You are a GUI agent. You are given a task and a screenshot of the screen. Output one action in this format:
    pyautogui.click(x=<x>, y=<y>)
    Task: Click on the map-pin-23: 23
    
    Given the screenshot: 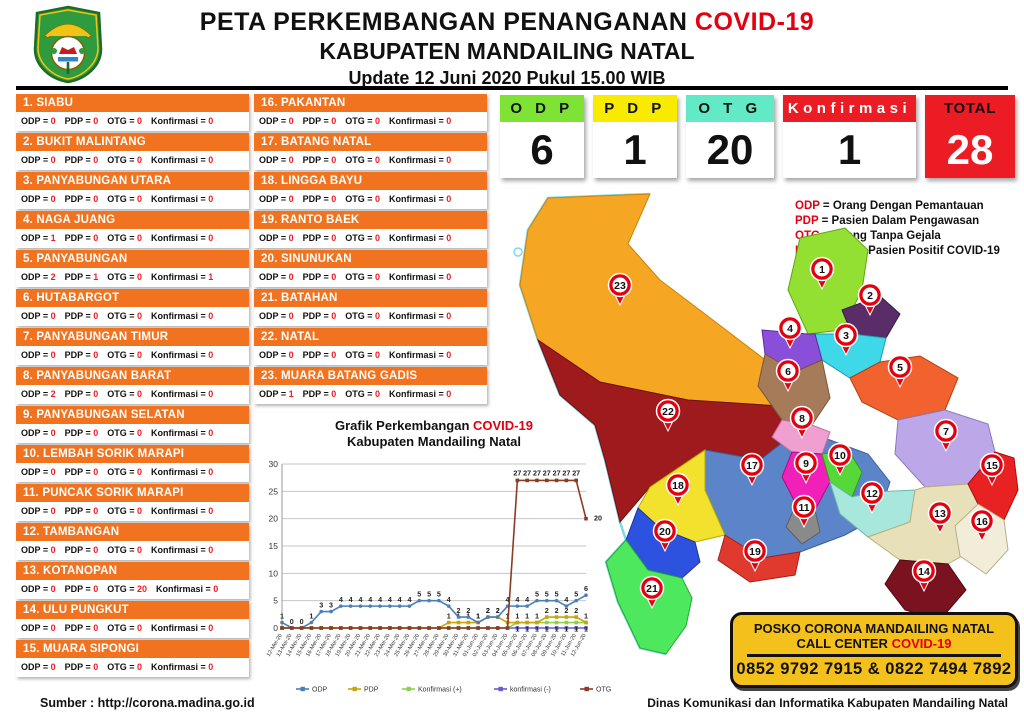 What is the action you would take?
    pyautogui.click(x=620, y=289)
    